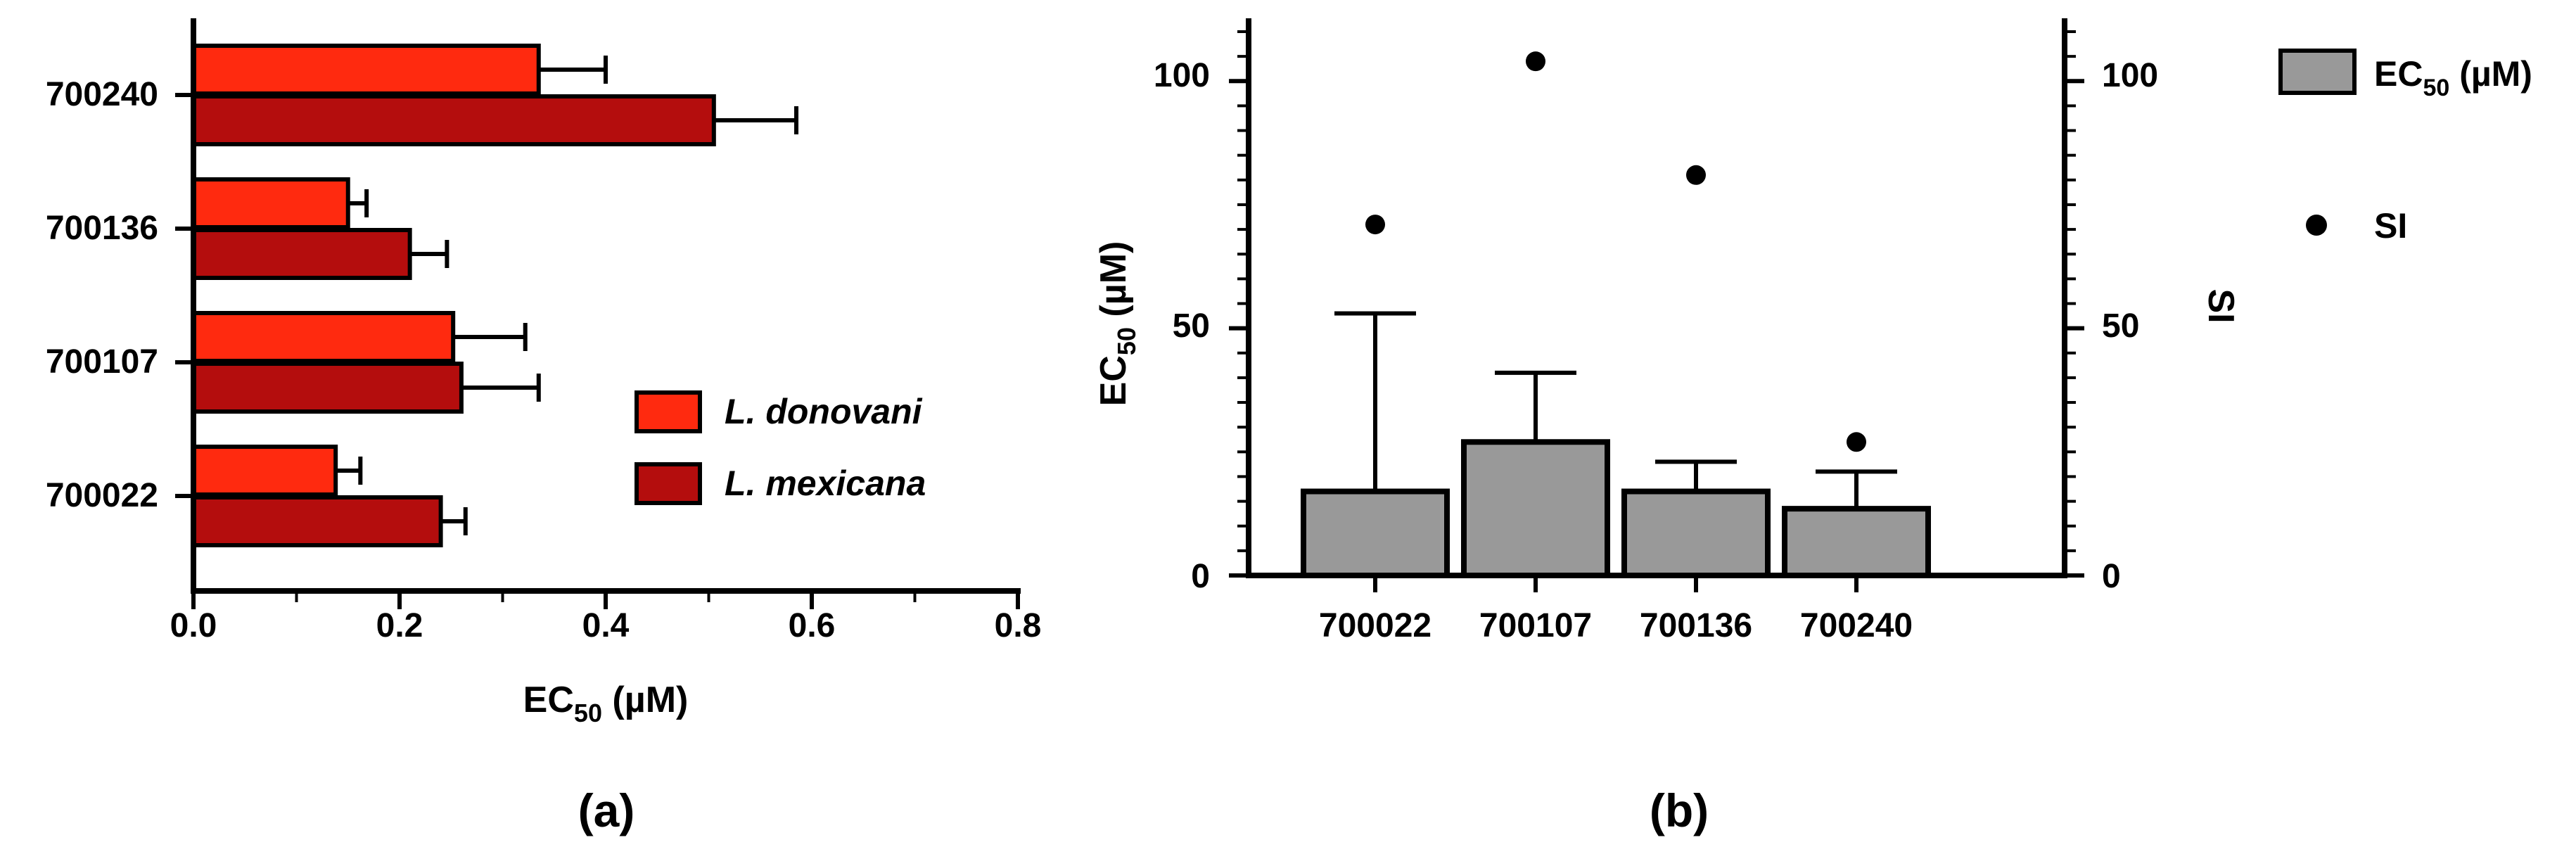 The width and height of the screenshot is (2576, 866). I want to click on legend-marker-si, so click(2316, 226).